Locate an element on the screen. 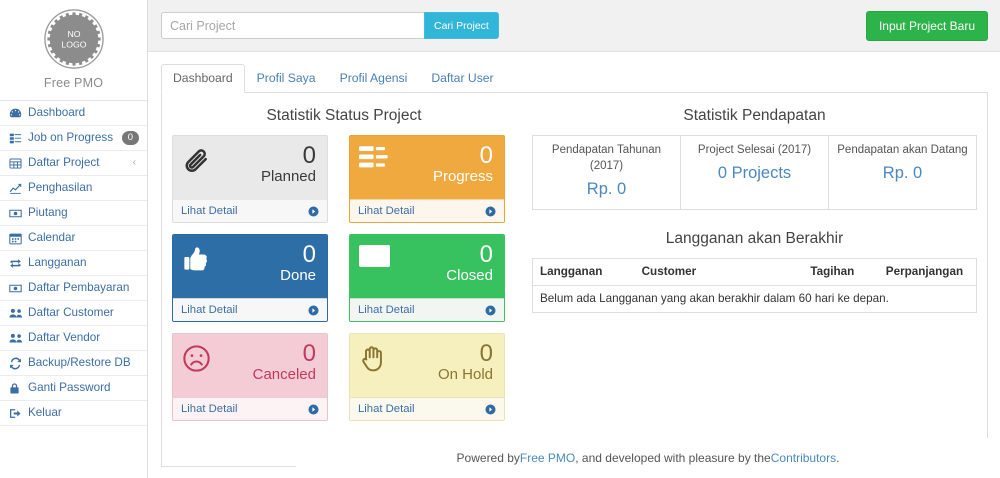 The width and height of the screenshot is (1000, 478). tab-dashboard: Dashboard is located at coordinates (203, 78).